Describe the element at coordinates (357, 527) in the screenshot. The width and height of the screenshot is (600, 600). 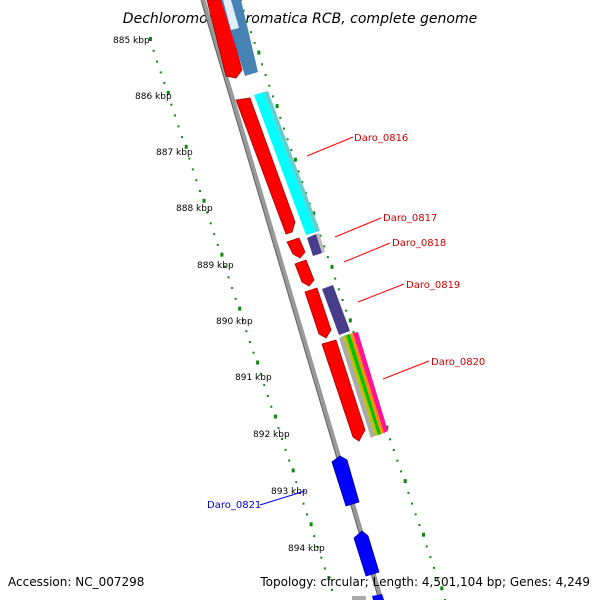
I see `reverse-cds-track` at that location.